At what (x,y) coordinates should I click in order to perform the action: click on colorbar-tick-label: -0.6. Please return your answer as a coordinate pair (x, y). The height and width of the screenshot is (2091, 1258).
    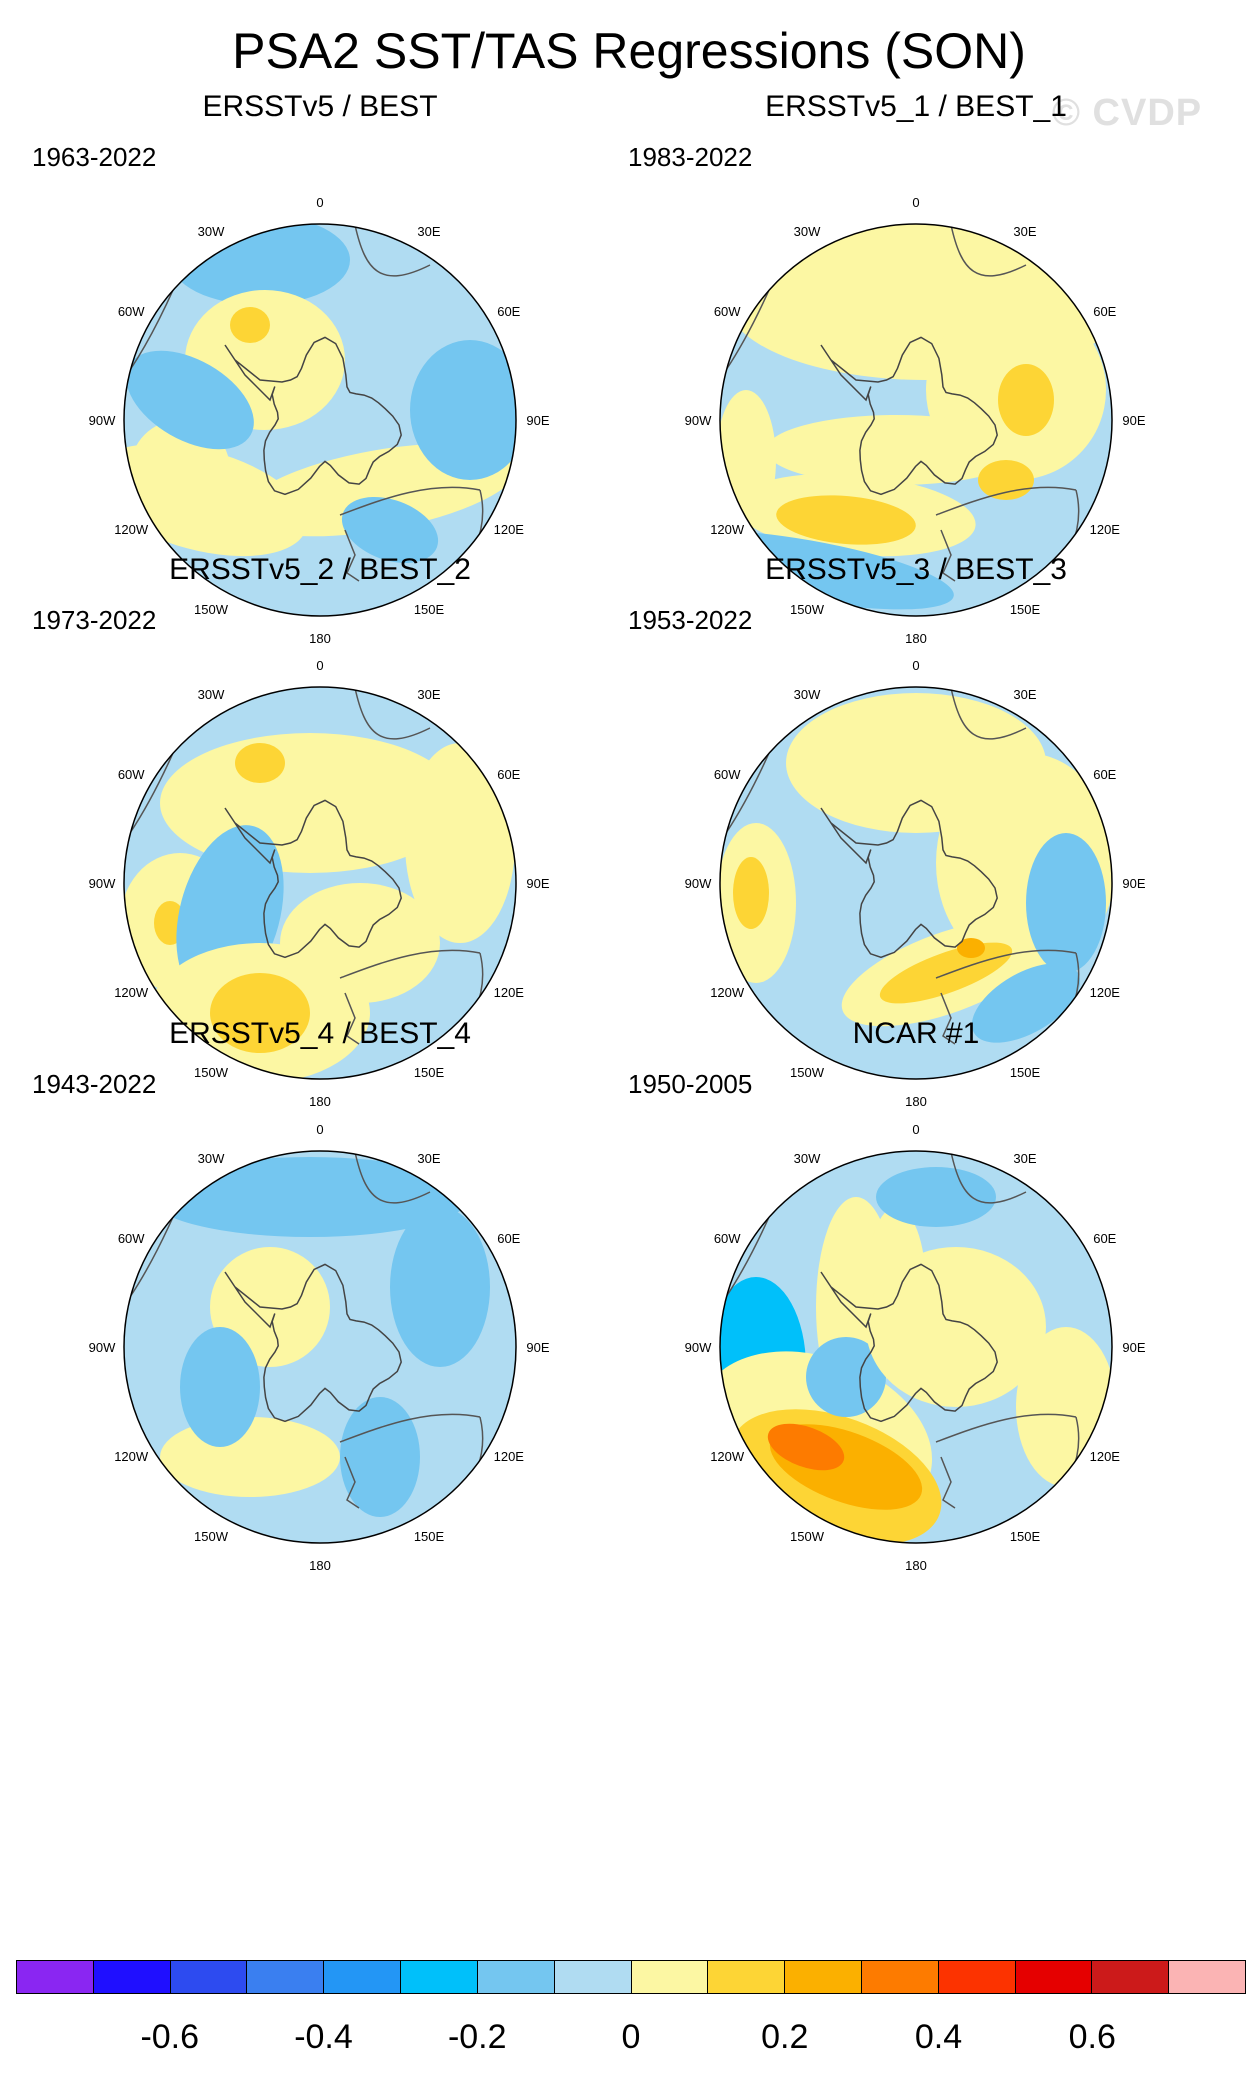
    Looking at the image, I should click on (170, 2037).